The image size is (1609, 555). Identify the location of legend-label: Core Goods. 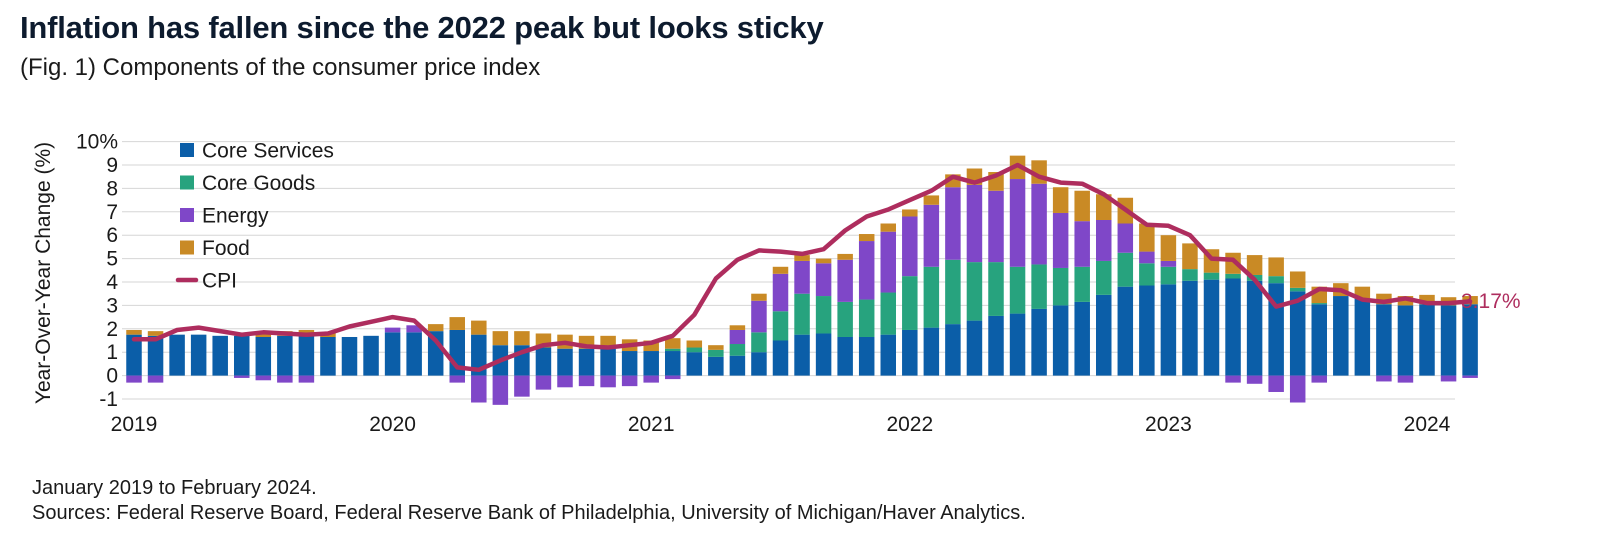
(258, 183).